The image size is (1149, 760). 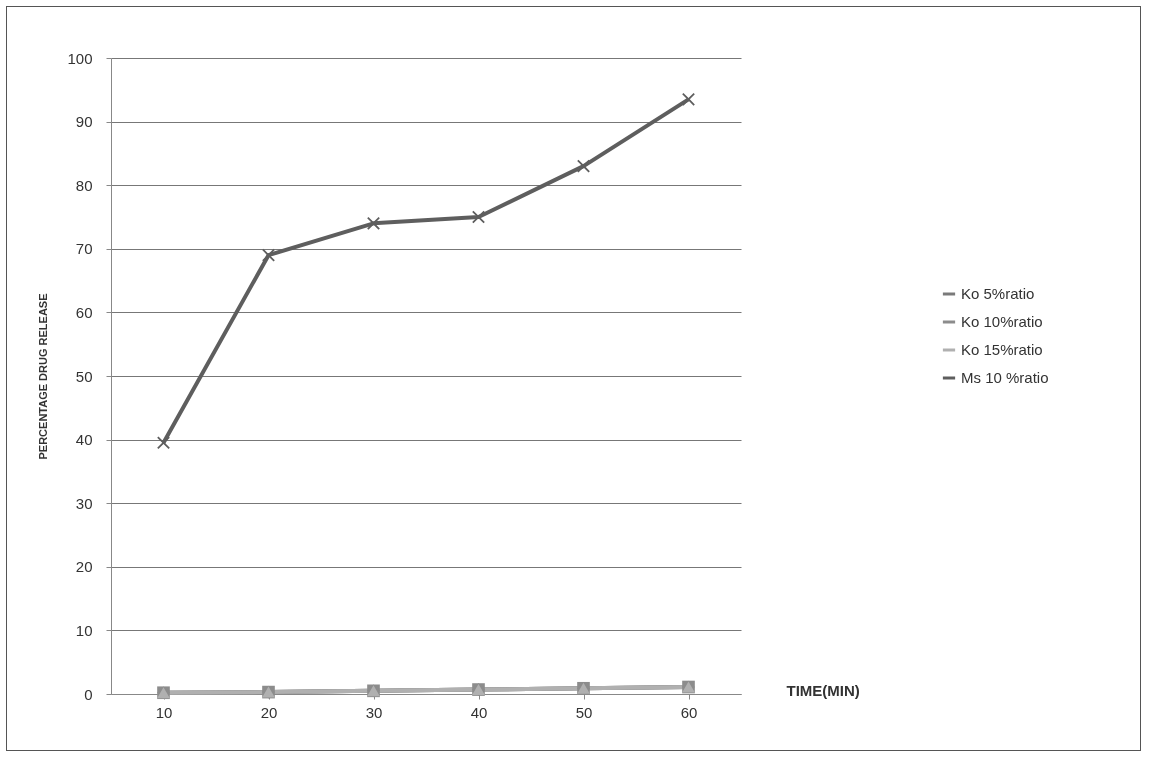 What do you see at coordinates (88, 694) in the screenshot?
I see `y-tick-label: 0` at bounding box center [88, 694].